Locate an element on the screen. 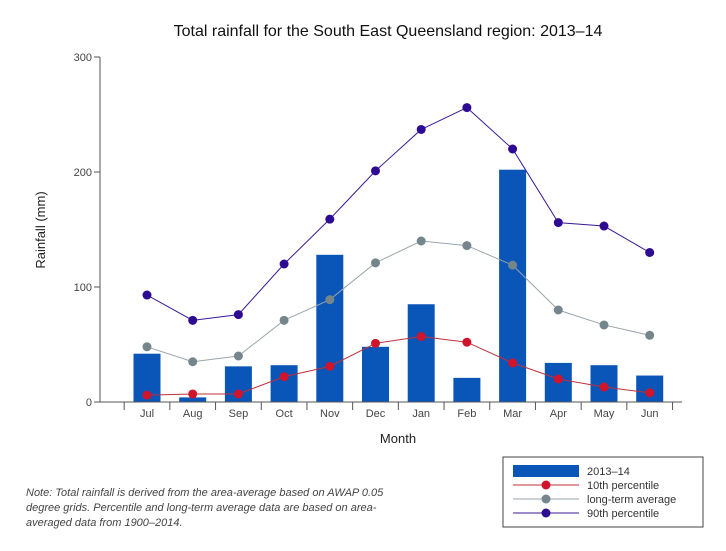  legend-marker-90th-percentile is located at coordinates (546, 513).